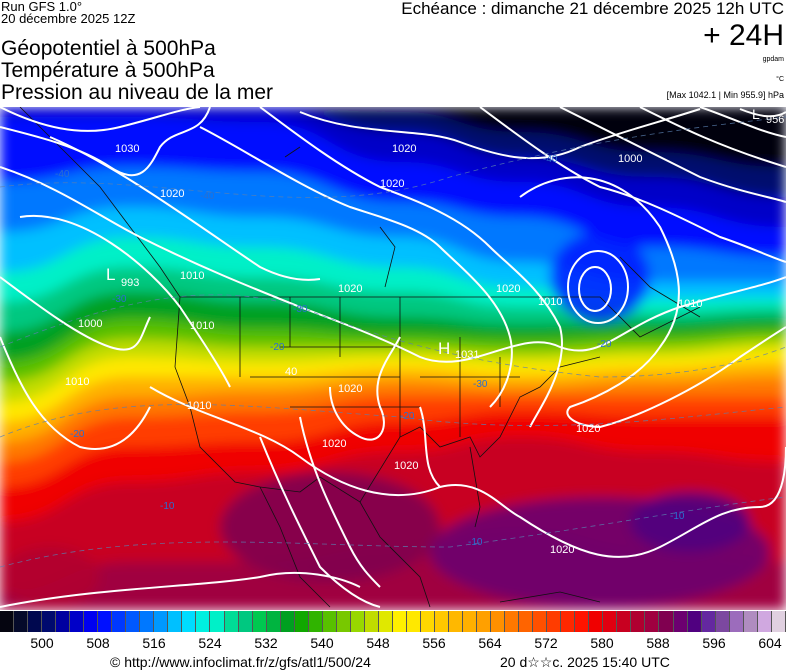 Image resolution: width=786 pixels, height=672 pixels. What do you see at coordinates (467, 355) in the screenshot?
I see `high-value: 1031` at bounding box center [467, 355].